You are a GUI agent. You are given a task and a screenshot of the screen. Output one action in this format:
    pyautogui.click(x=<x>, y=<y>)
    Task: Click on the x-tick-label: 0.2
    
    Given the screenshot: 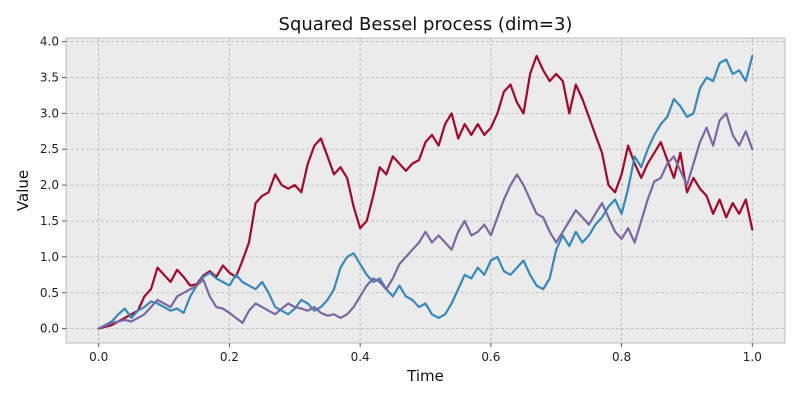 What is the action you would take?
    pyautogui.click(x=229, y=357)
    